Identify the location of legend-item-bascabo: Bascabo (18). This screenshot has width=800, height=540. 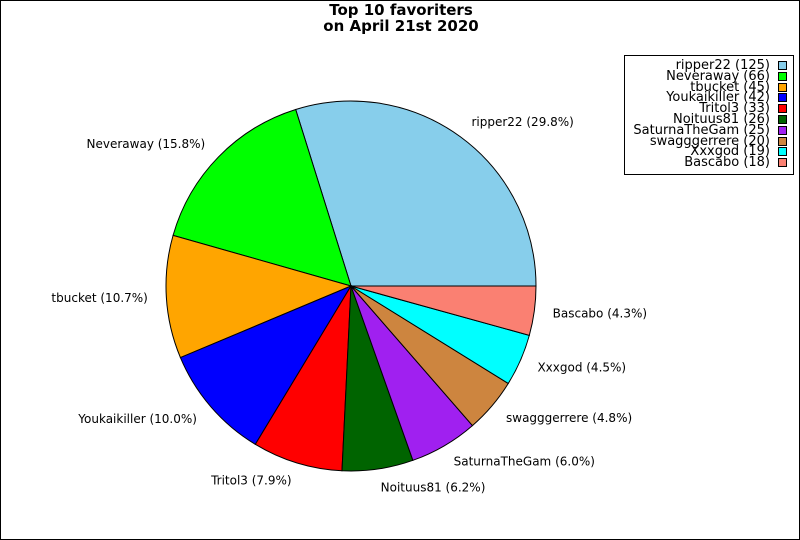
(735, 163).